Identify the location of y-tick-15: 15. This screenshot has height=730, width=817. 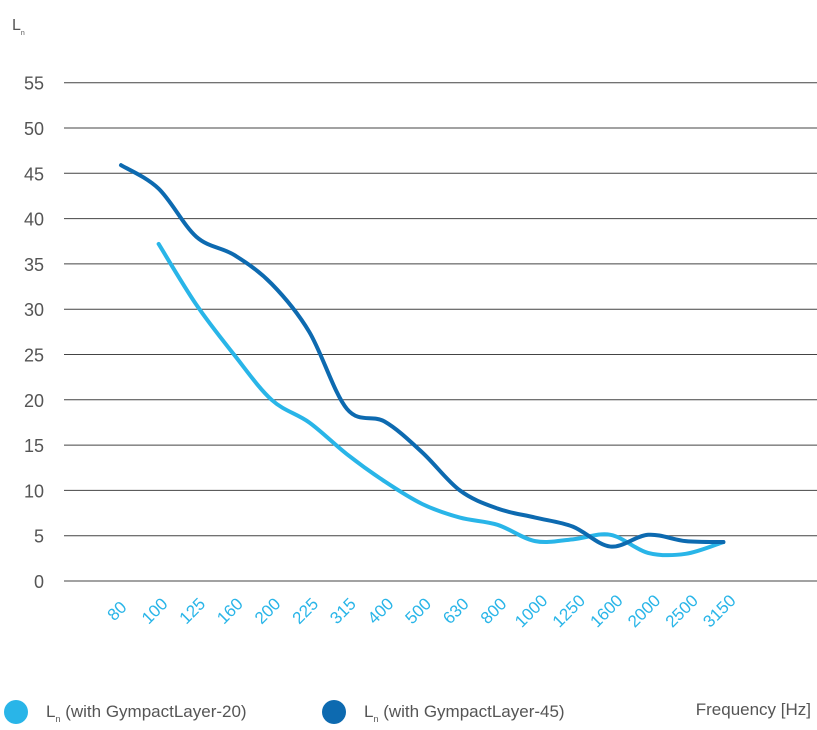
(34, 446).